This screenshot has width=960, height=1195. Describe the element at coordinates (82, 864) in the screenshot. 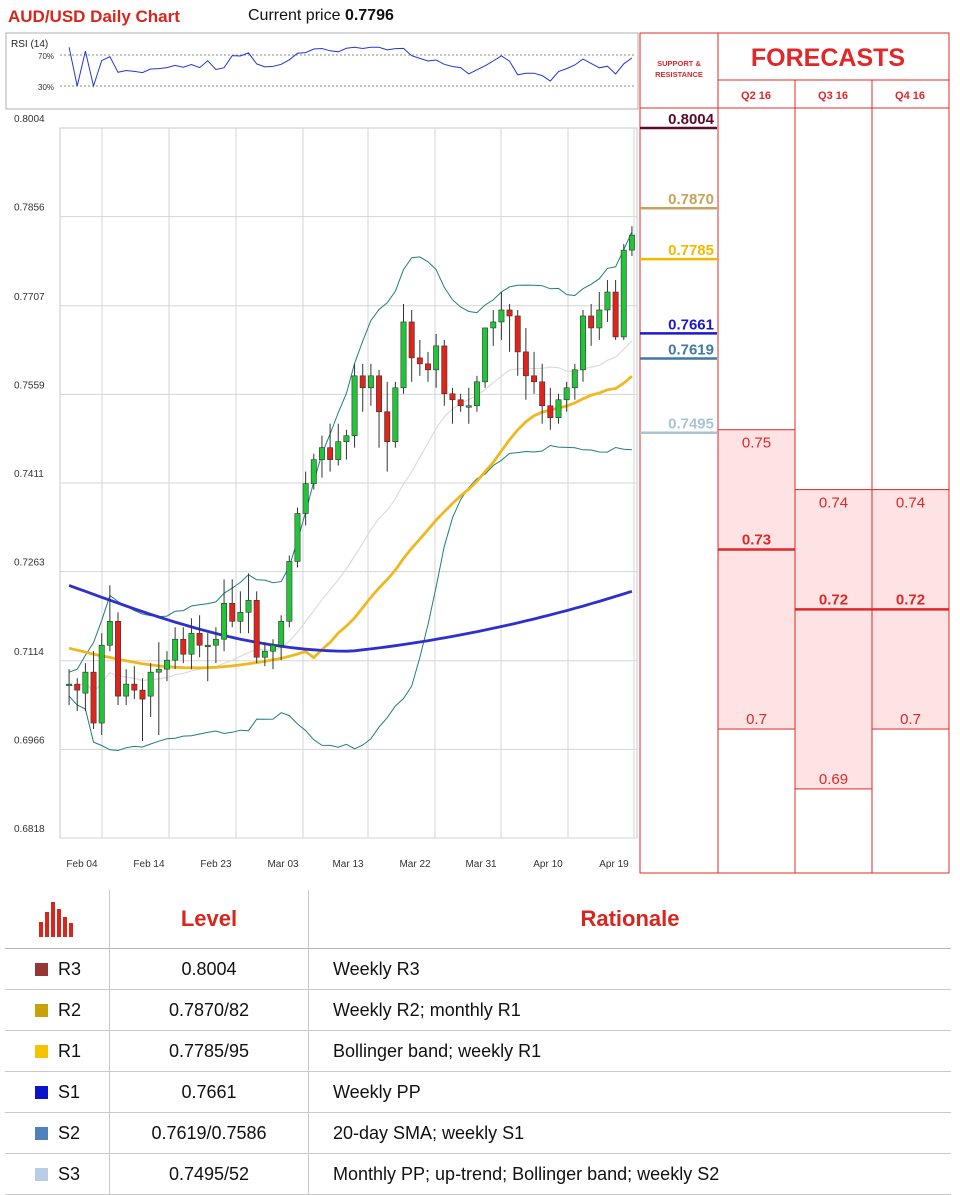

I see `x-tick-label: Feb 04` at that location.